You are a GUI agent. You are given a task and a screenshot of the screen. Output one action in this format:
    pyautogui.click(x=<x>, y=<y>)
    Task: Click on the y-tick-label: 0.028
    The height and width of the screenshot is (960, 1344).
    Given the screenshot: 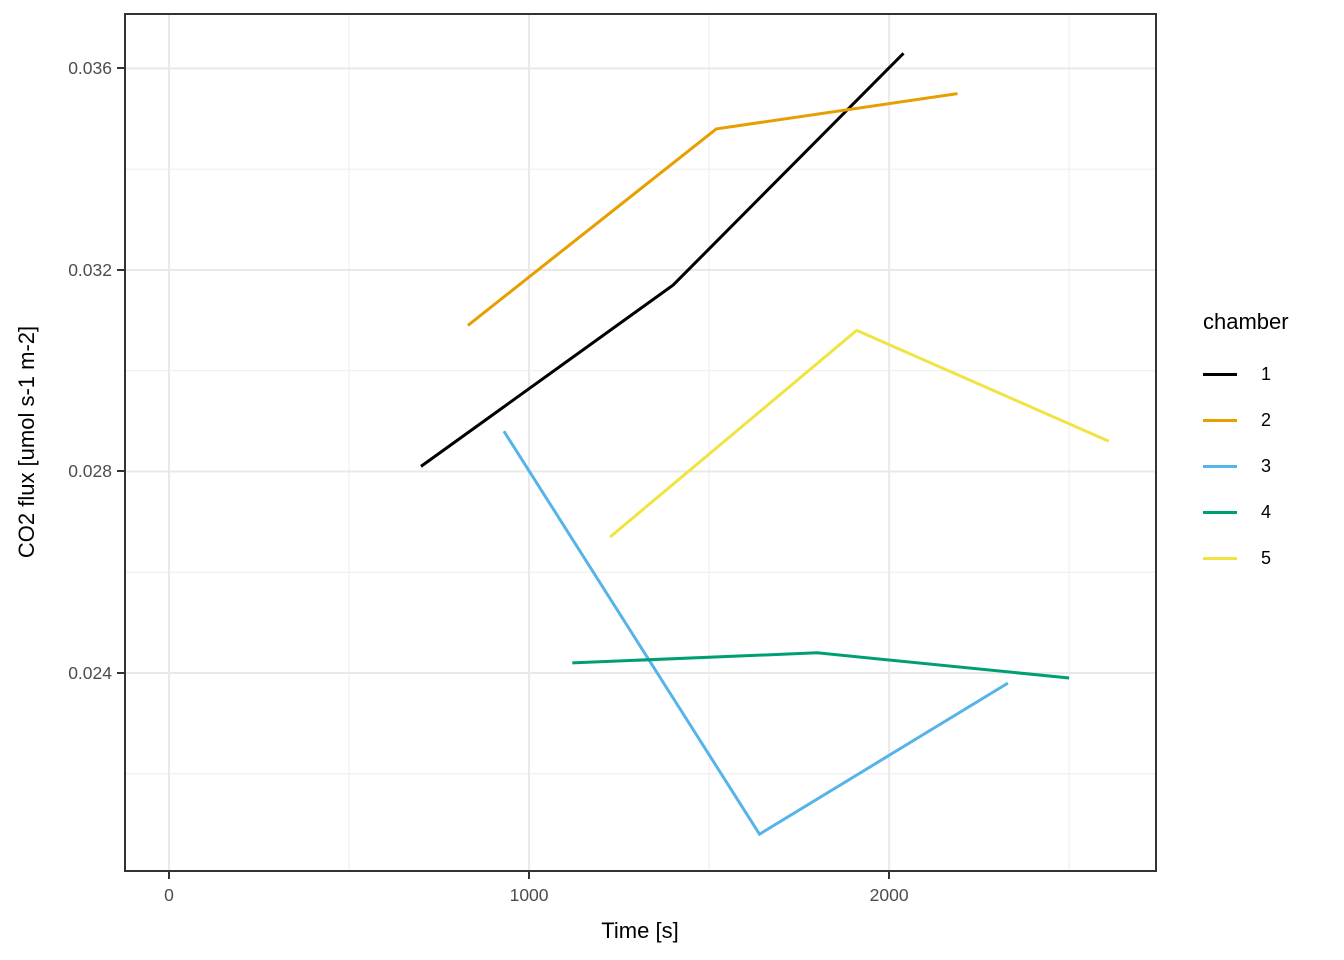 What is the action you would take?
    pyautogui.click(x=90, y=471)
    